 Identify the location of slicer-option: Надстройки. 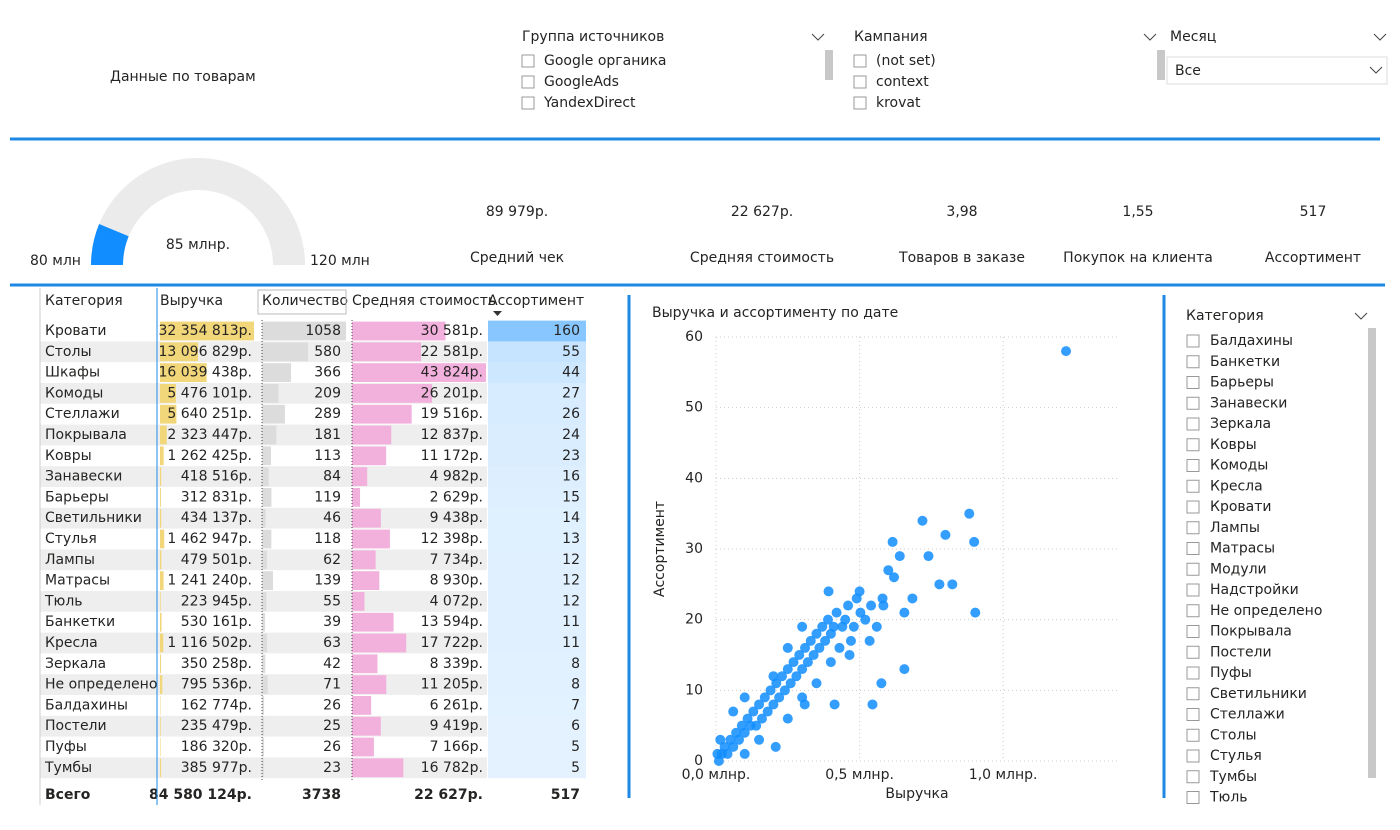
(1254, 590).